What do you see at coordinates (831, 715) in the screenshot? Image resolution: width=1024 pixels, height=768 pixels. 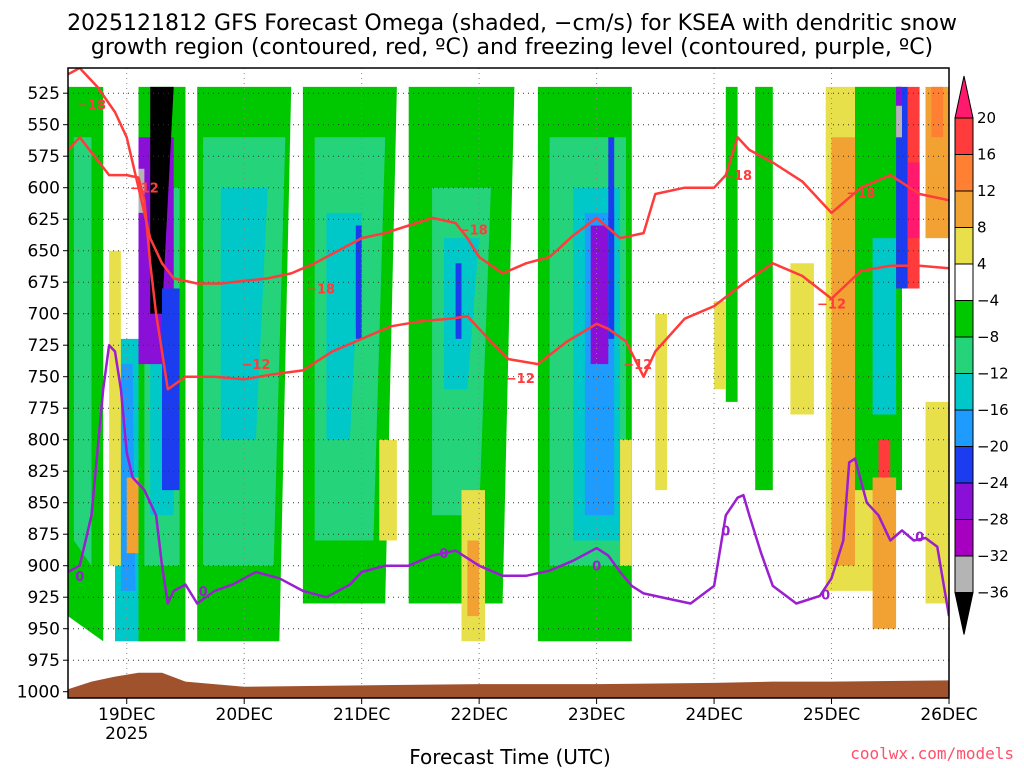 I see `x-tick-label-6: 25DEC` at bounding box center [831, 715].